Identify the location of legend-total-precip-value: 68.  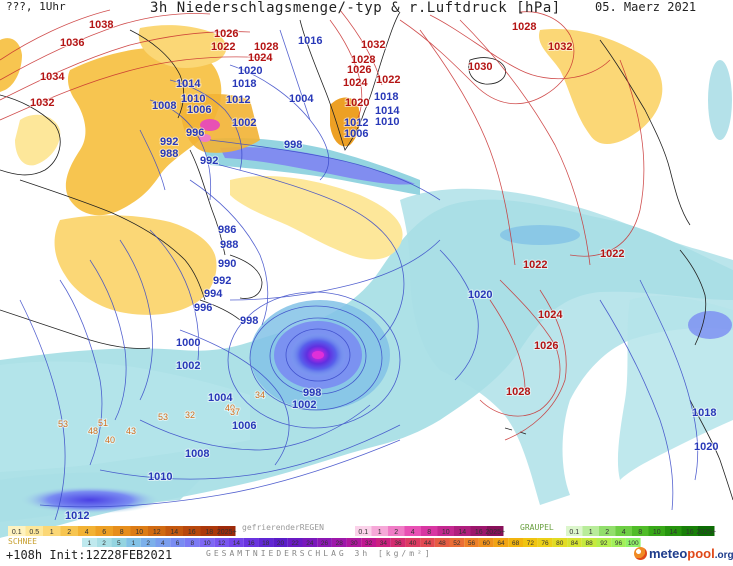
(516, 543).